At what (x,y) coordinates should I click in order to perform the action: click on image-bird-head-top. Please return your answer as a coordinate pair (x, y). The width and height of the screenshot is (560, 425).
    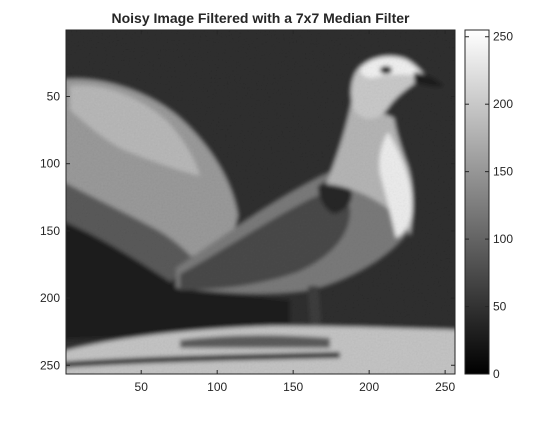
    Looking at the image, I should click on (392, 67).